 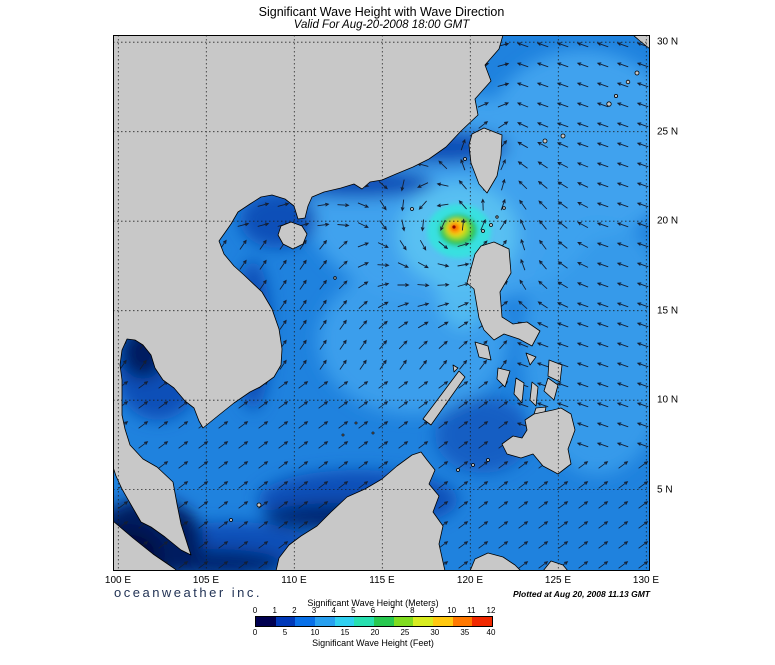 I want to click on legend-meters-tick: 12, so click(x=491, y=610).